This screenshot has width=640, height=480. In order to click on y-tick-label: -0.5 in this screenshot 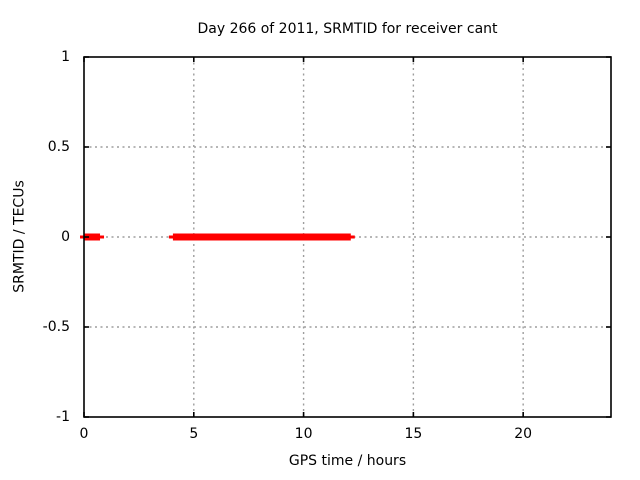, I will do `click(56, 327)`.